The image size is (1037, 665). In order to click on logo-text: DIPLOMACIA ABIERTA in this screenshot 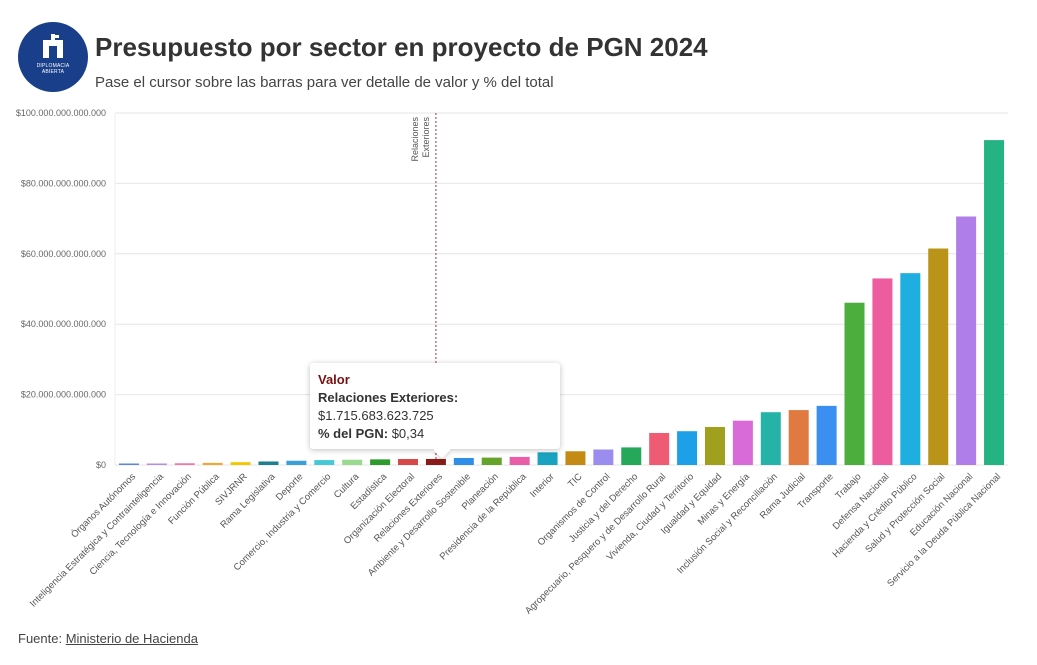, I will do `click(53, 69)`.